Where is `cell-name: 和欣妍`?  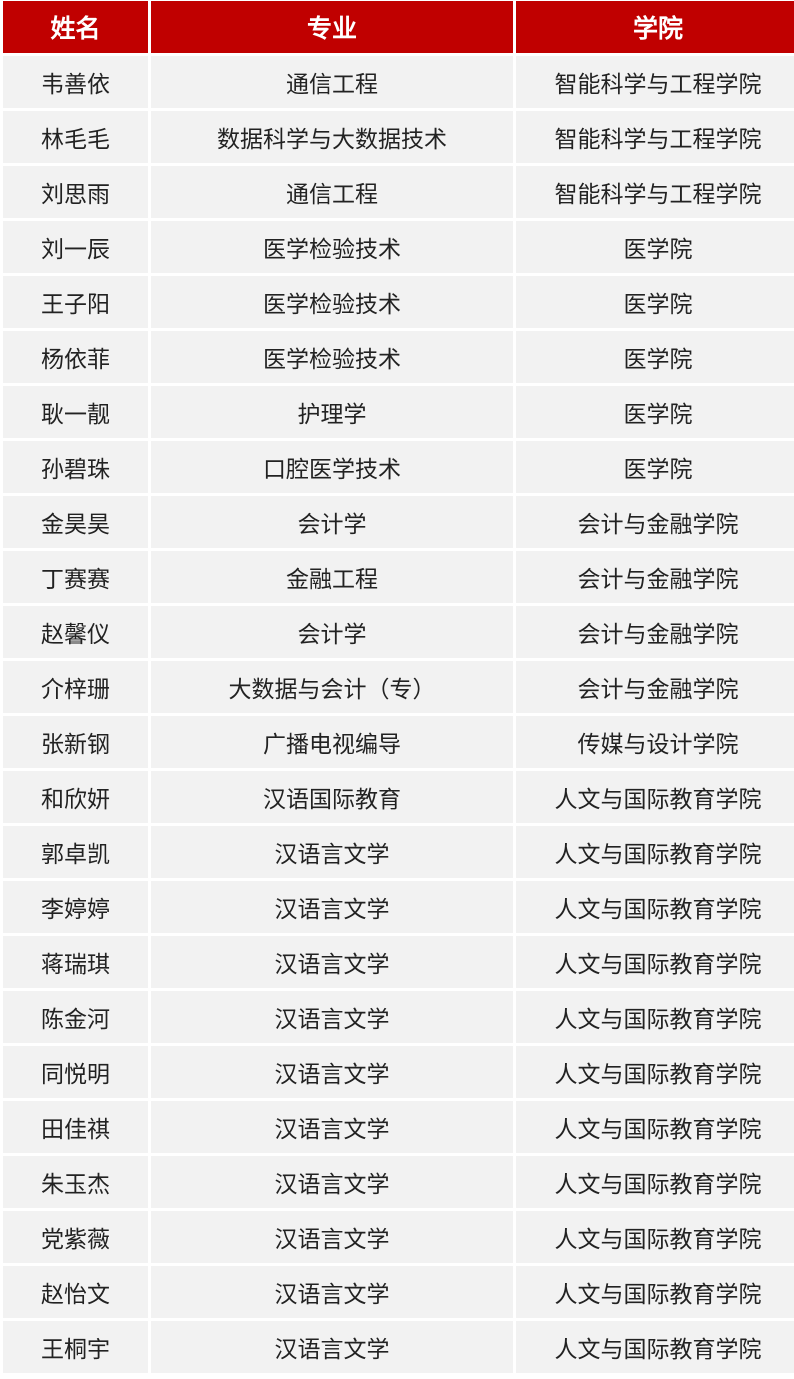
cell-name: 和欣妍 is located at coordinates (75, 797).